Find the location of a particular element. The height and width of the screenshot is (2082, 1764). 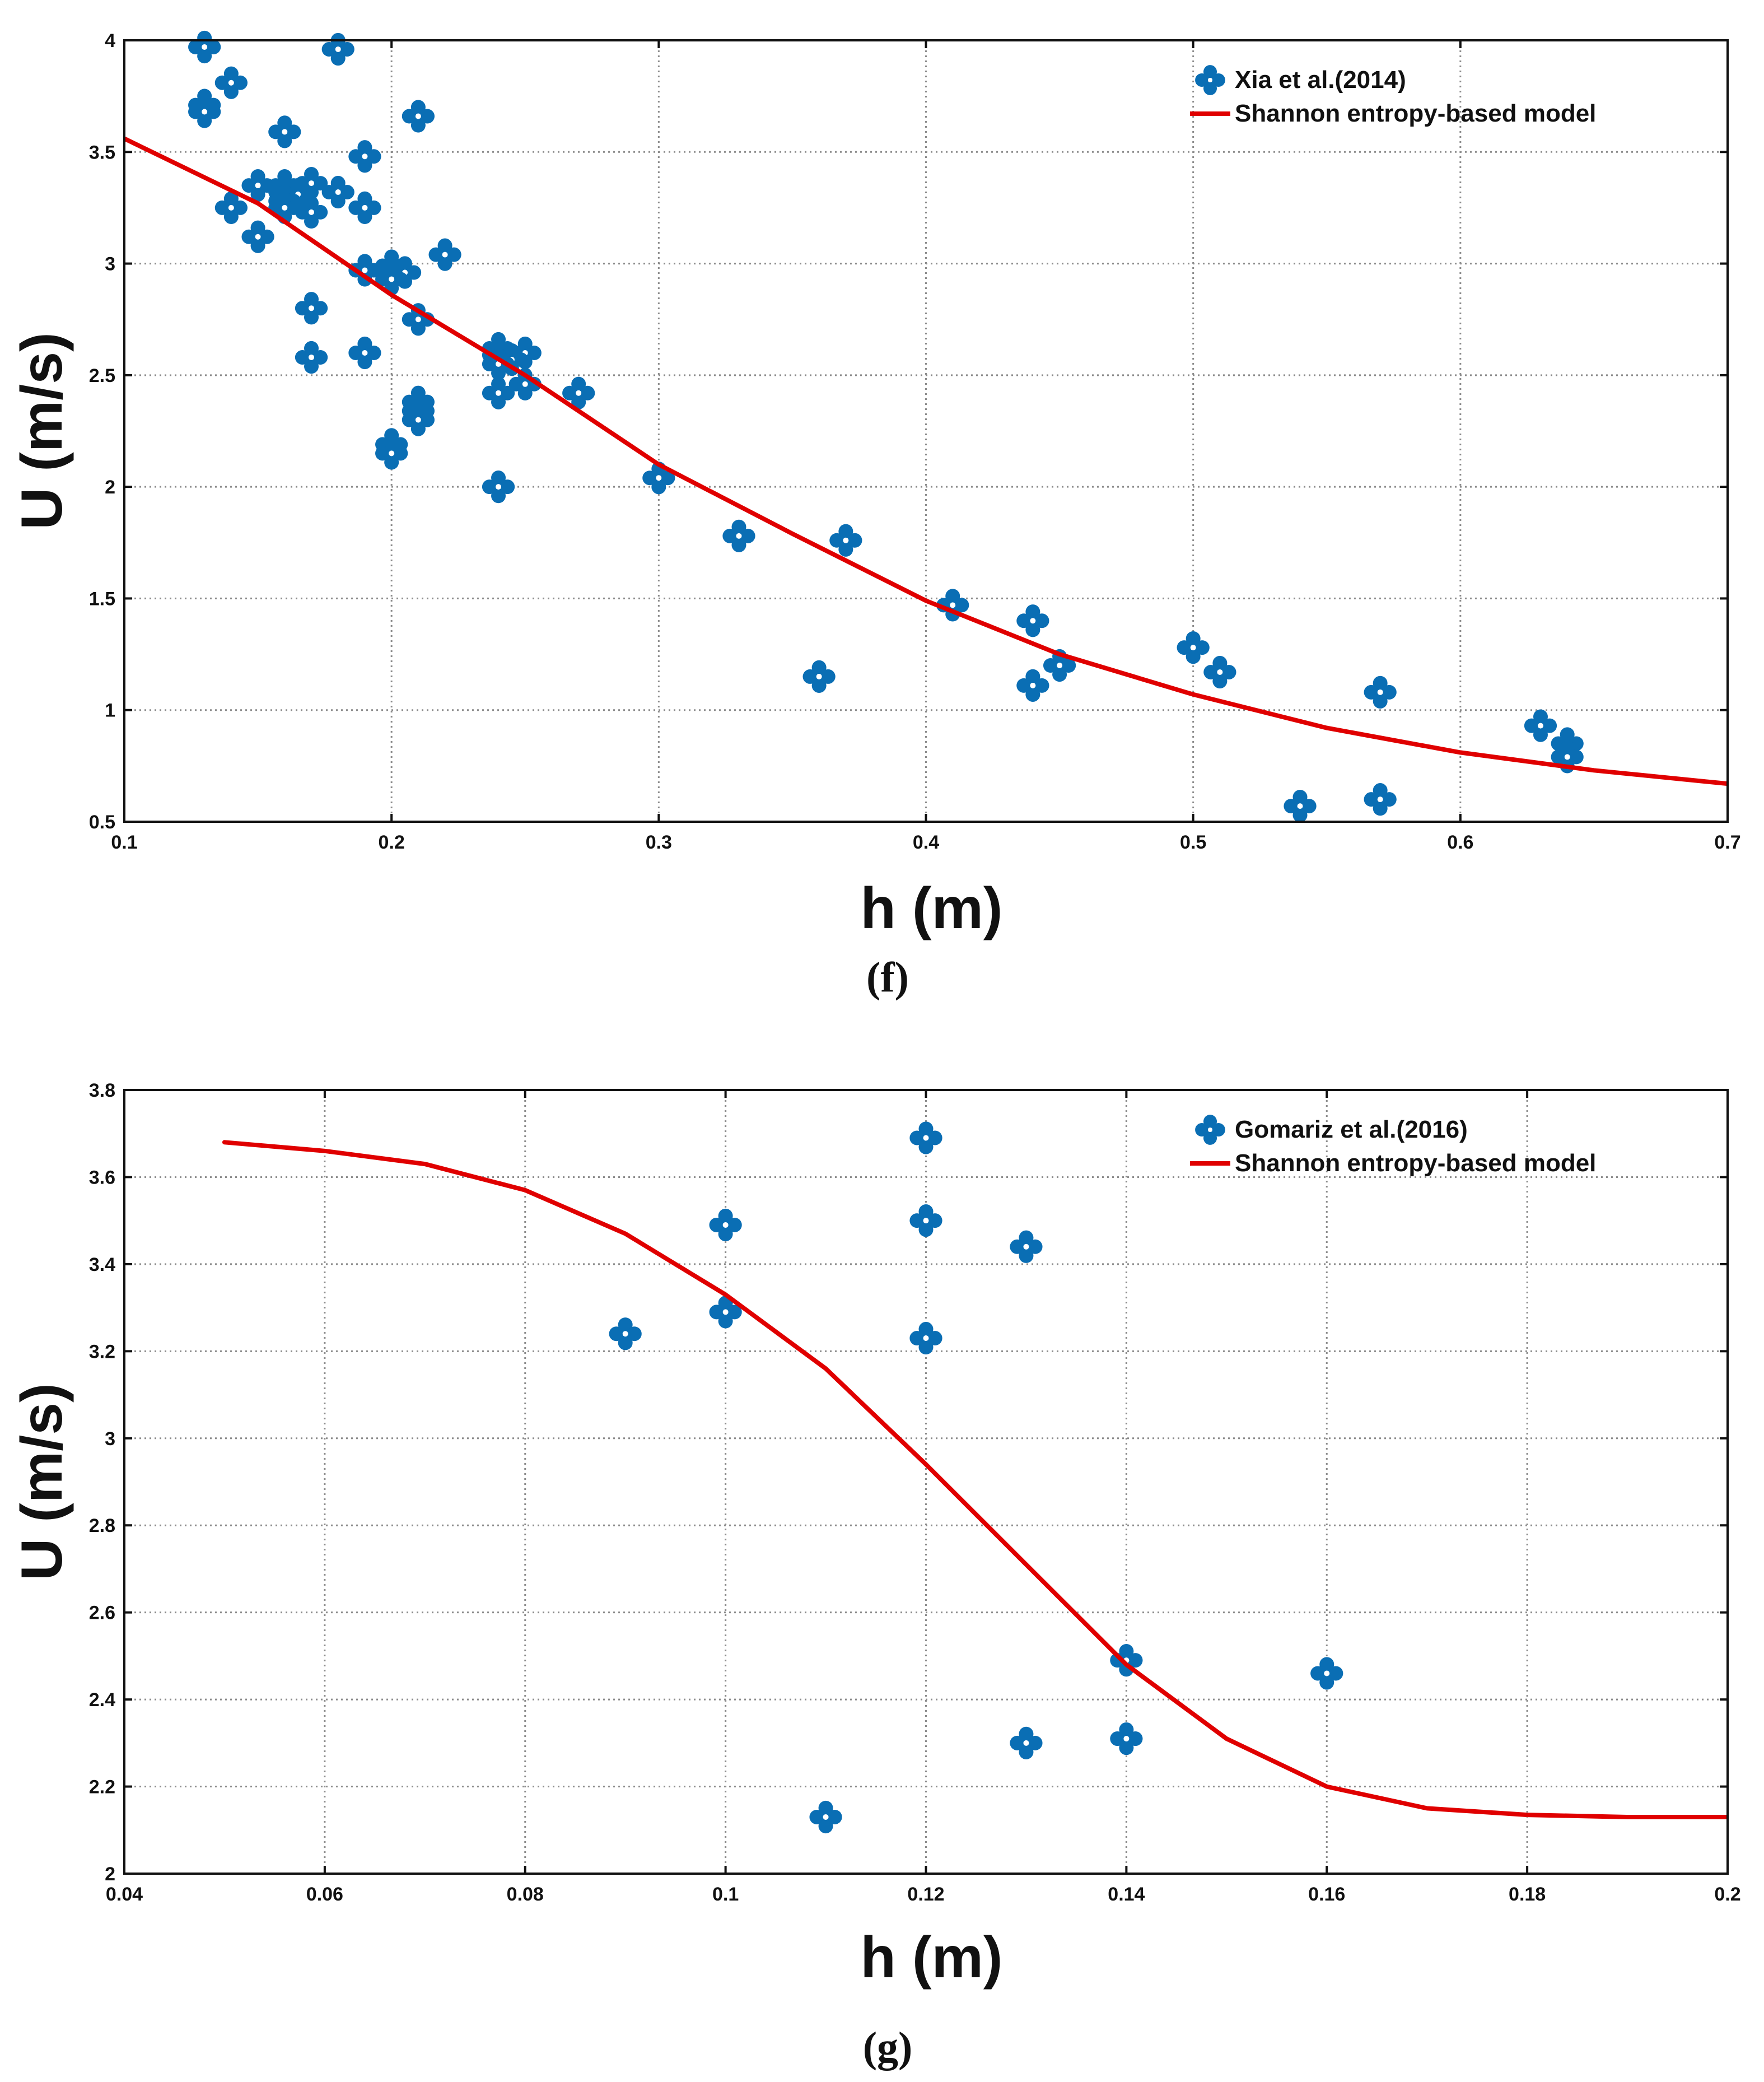

x-tick-label: 0.16 is located at coordinates (1327, 1894).